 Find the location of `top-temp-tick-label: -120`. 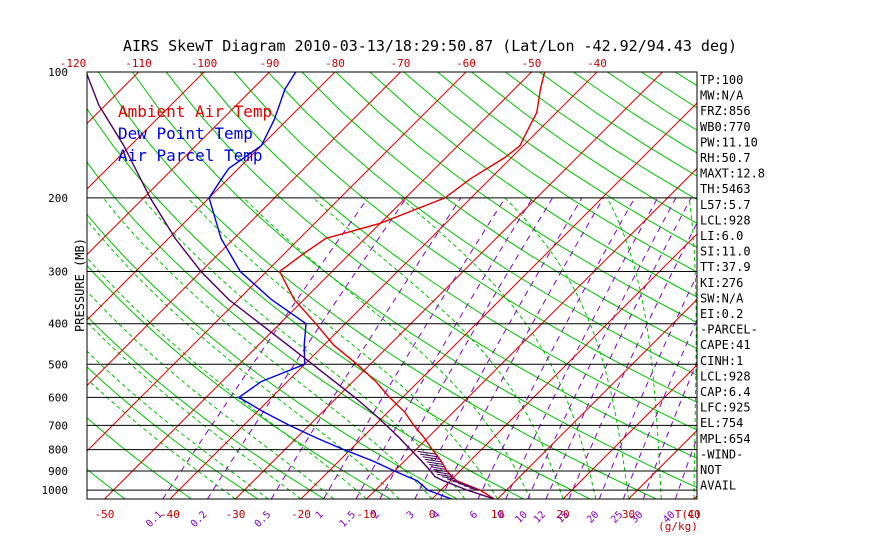

top-temp-tick-label: -120 is located at coordinates (73, 63).